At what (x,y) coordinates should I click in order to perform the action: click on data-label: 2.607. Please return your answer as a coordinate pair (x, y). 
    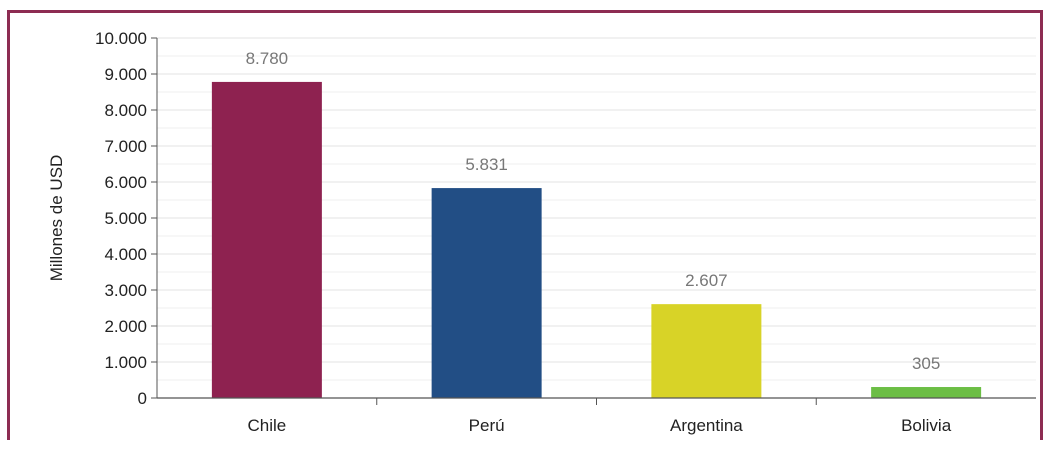
    Looking at the image, I should click on (706, 280).